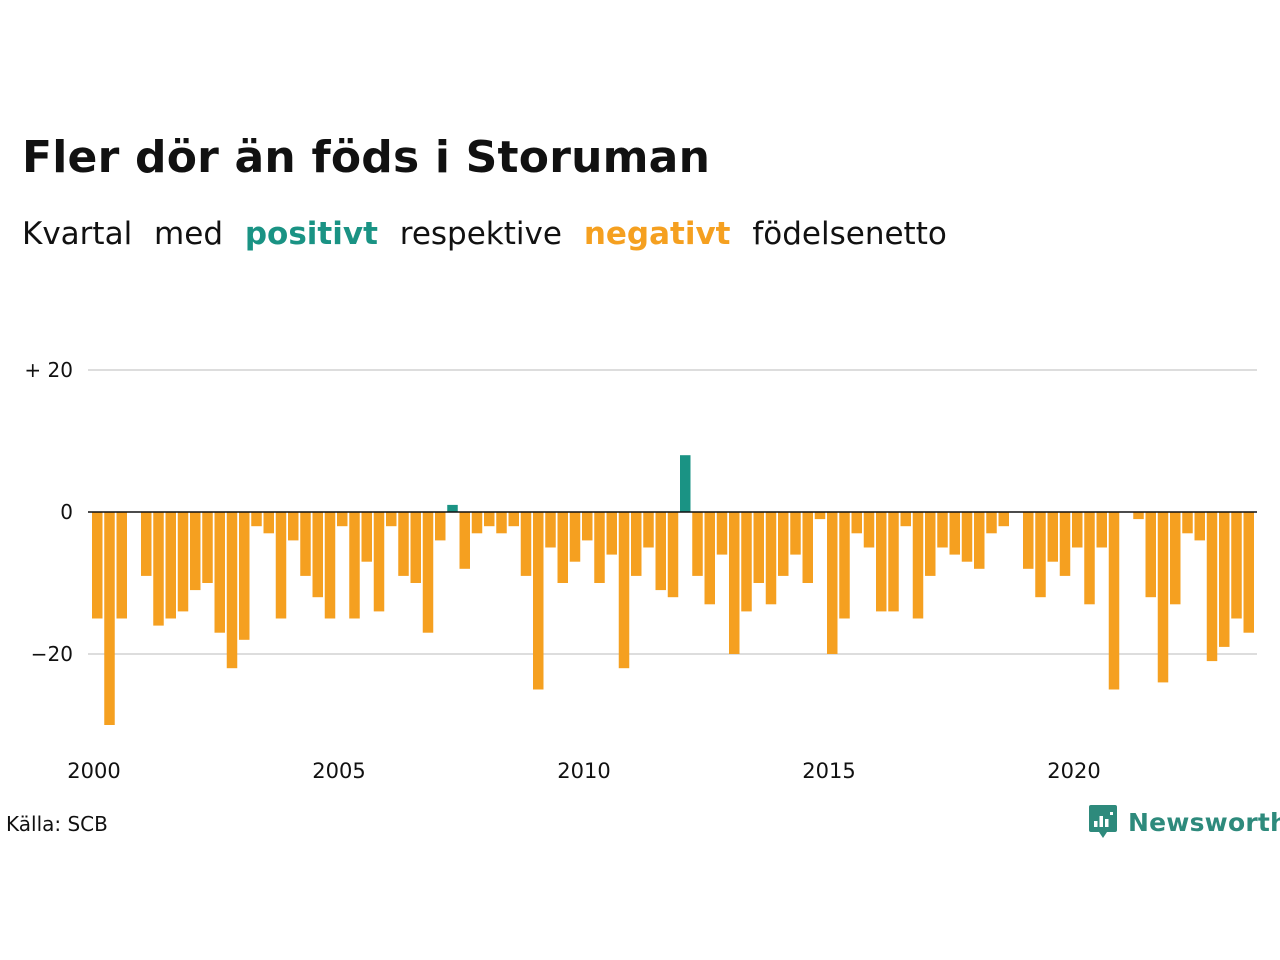 The width and height of the screenshot is (1280, 960). I want to click on x-axis-labels: 2000 2005 2010 2015 2020, so click(583, 771).